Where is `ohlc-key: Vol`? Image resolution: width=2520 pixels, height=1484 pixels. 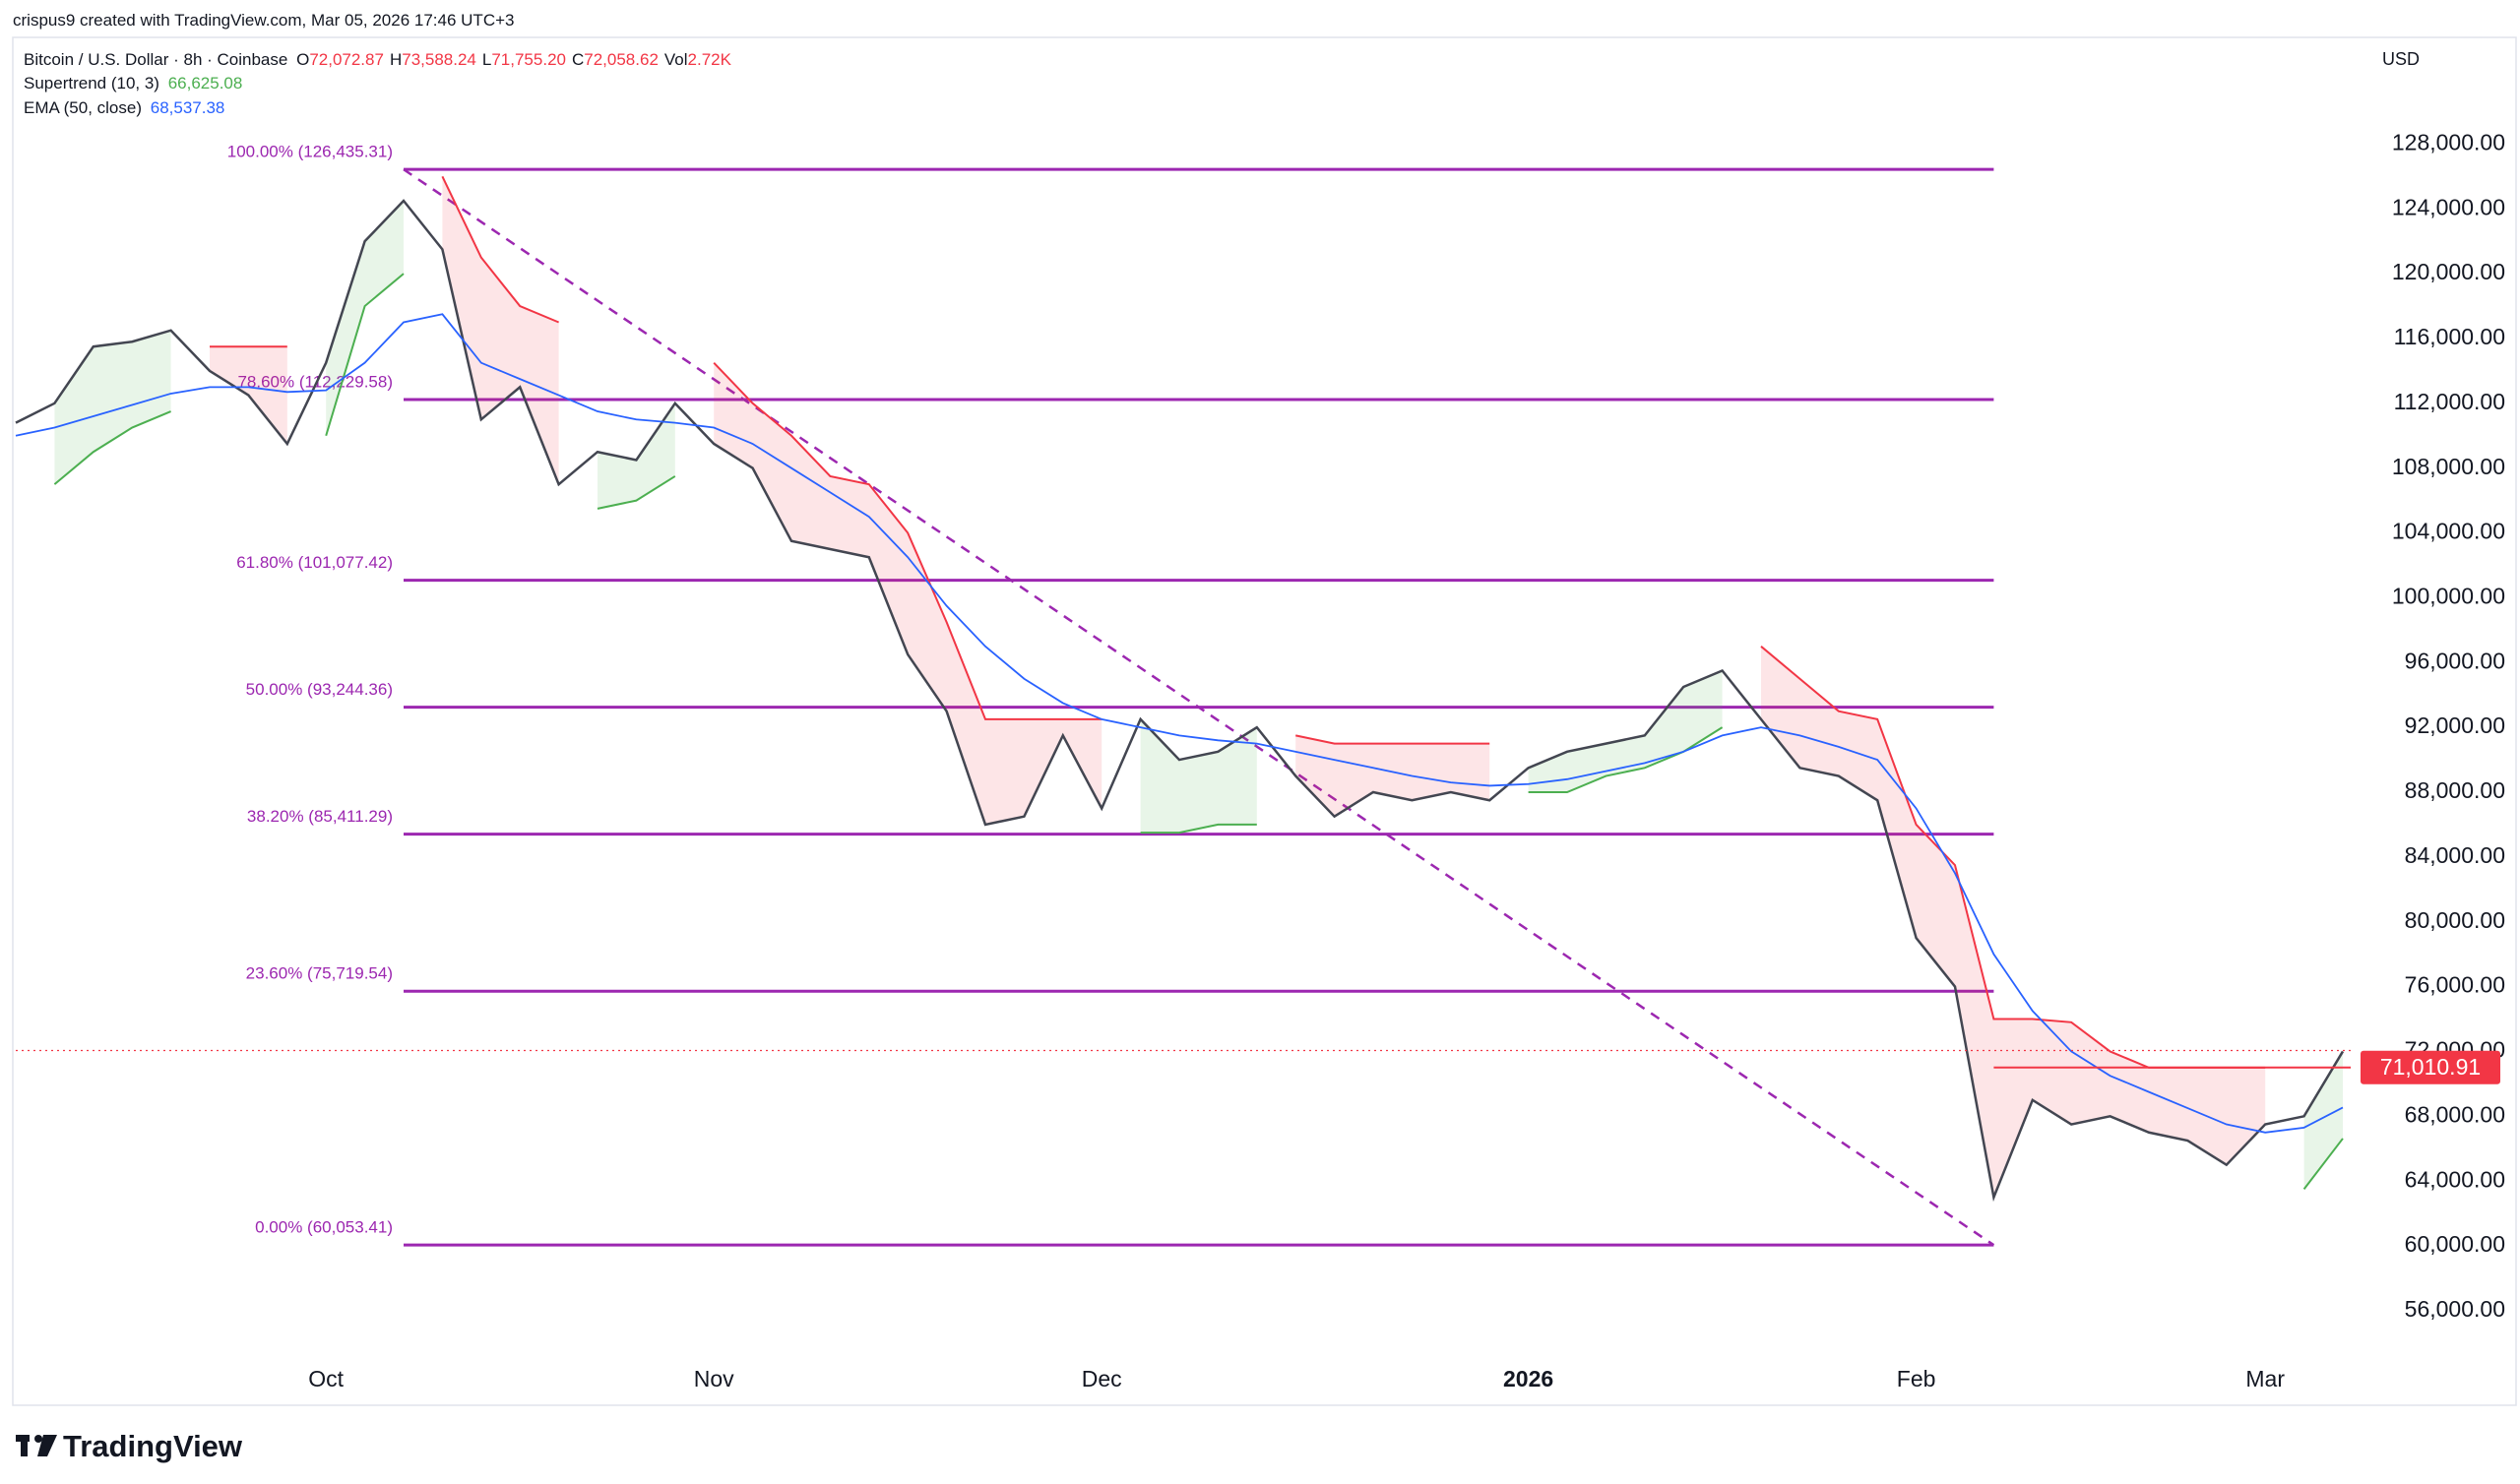
ohlc-key: Vol is located at coordinates (675, 60).